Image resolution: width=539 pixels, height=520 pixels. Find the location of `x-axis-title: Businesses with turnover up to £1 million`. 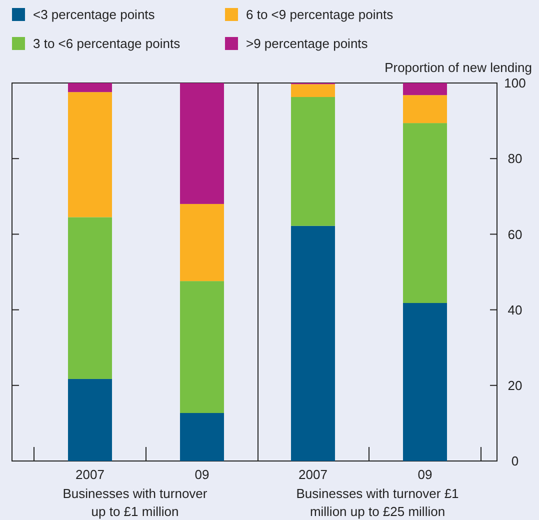

x-axis-title: Businesses with turnover up to £1 million is located at coordinates (135, 502).